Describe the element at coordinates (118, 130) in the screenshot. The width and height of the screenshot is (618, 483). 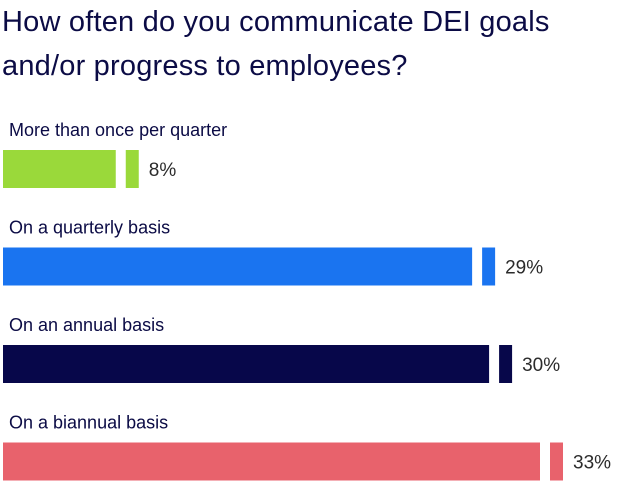
I see `category-label: More than once per quarter` at that location.